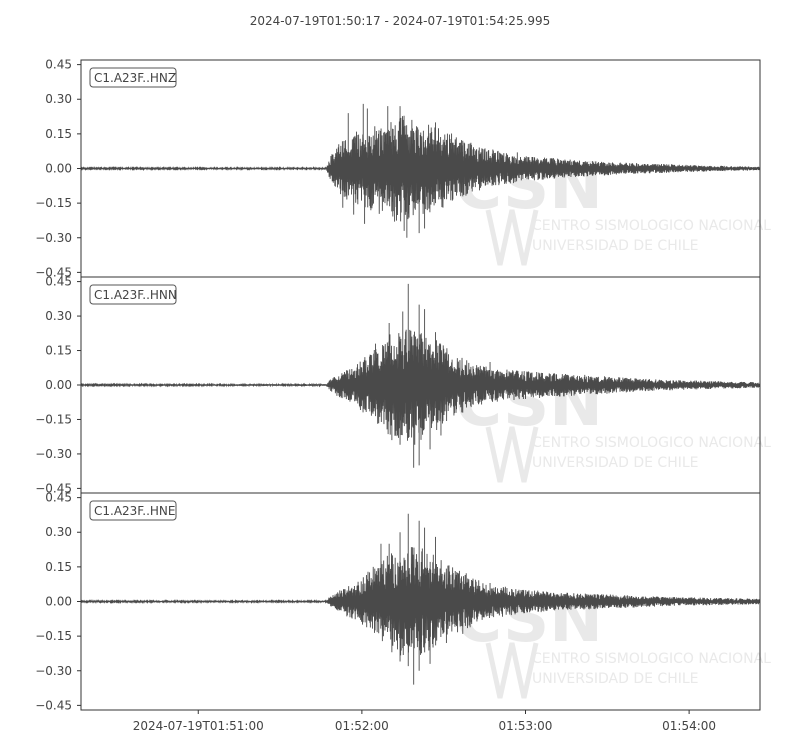 This screenshot has height=750, width=800. I want to click on station-label: C1.A23F..HNZ, so click(135, 78).